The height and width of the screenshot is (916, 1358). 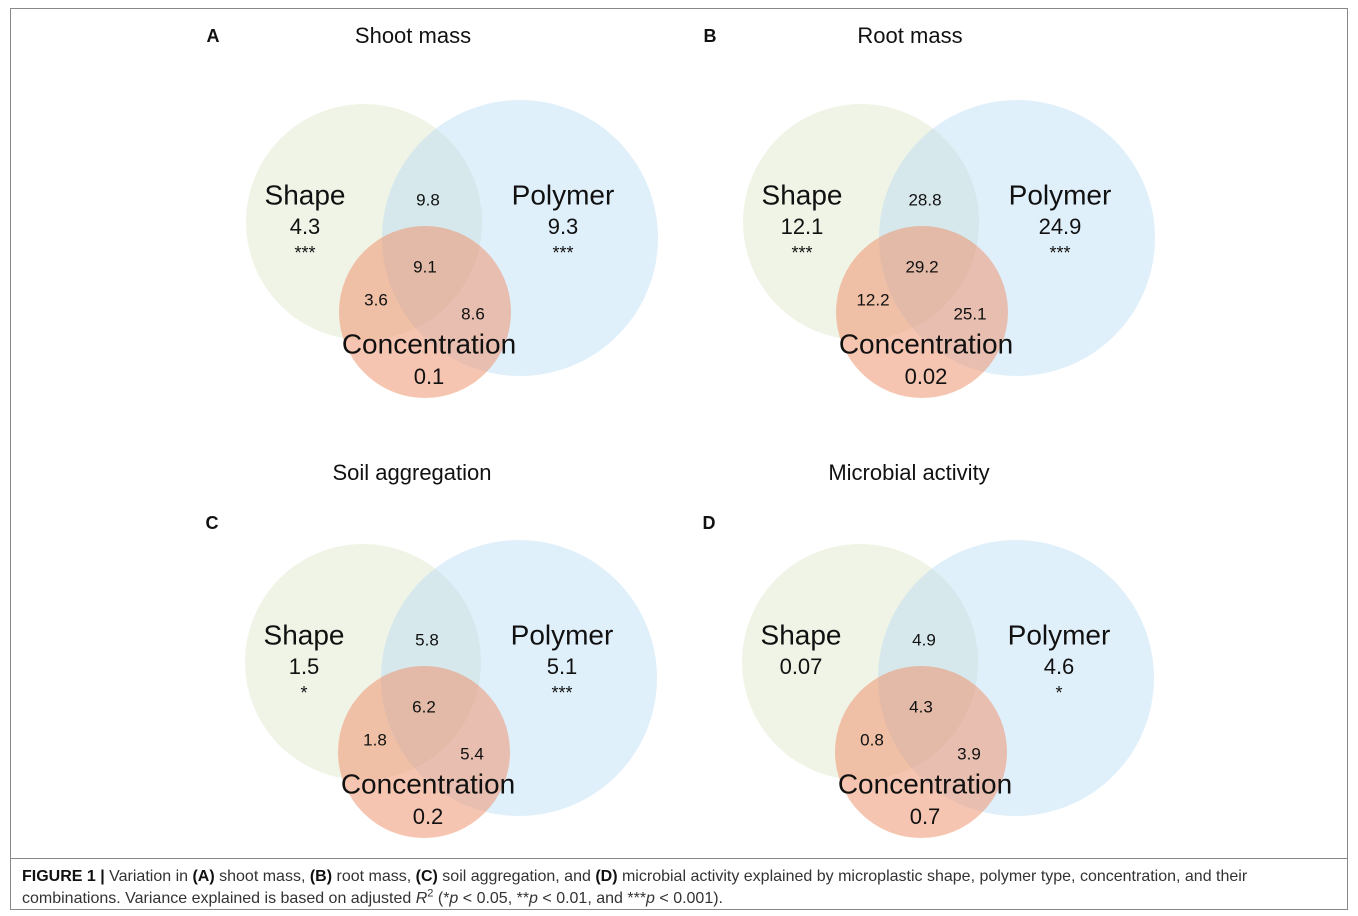 What do you see at coordinates (688, 898) in the screenshot?
I see `caption-run: < 0.001).` at bounding box center [688, 898].